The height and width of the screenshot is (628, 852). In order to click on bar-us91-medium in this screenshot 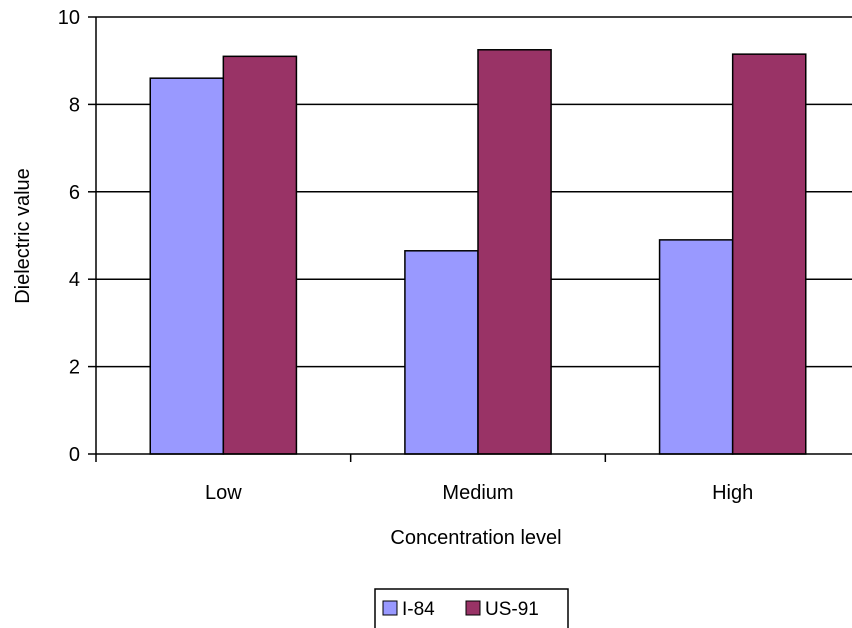, I will do `click(514, 252)`.